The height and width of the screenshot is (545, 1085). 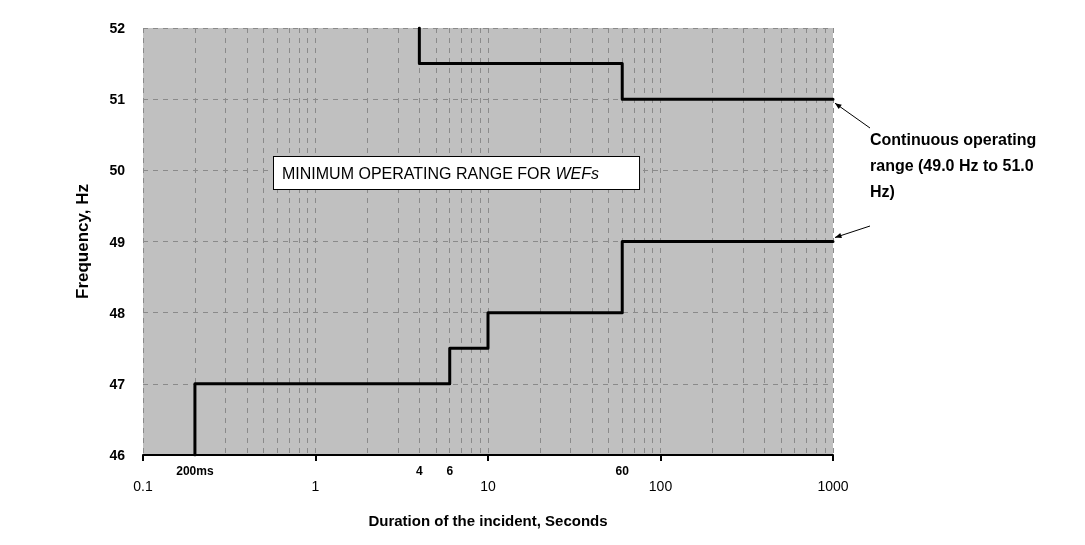 I want to click on x-tick-label: 0.1, so click(x=143, y=486).